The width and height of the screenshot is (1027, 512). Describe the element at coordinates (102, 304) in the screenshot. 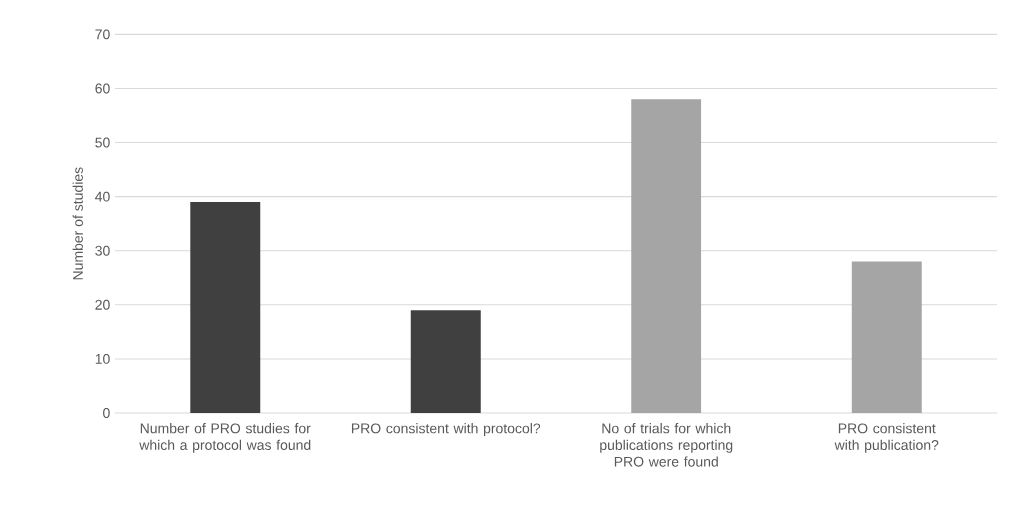

I see `y-tick-label: 20` at that location.